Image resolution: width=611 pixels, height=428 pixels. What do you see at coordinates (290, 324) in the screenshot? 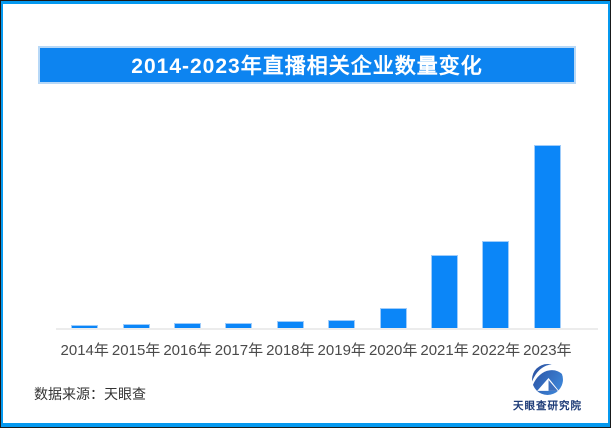
I see `bar-2018年` at bounding box center [290, 324].